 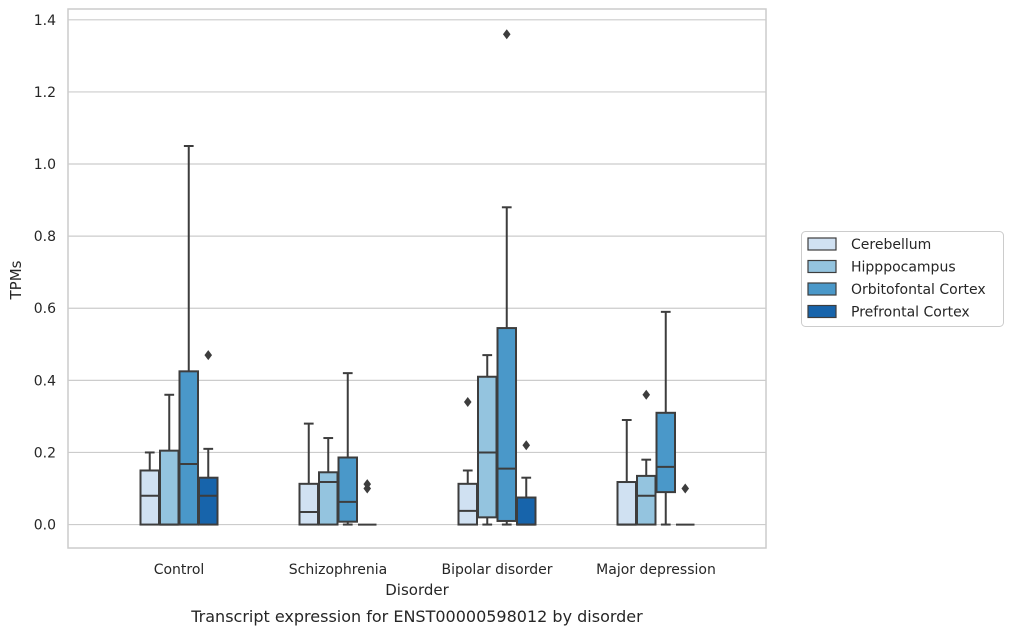 I want to click on box-schizophrenia-orbitofontal-cortex, so click(x=347, y=449).